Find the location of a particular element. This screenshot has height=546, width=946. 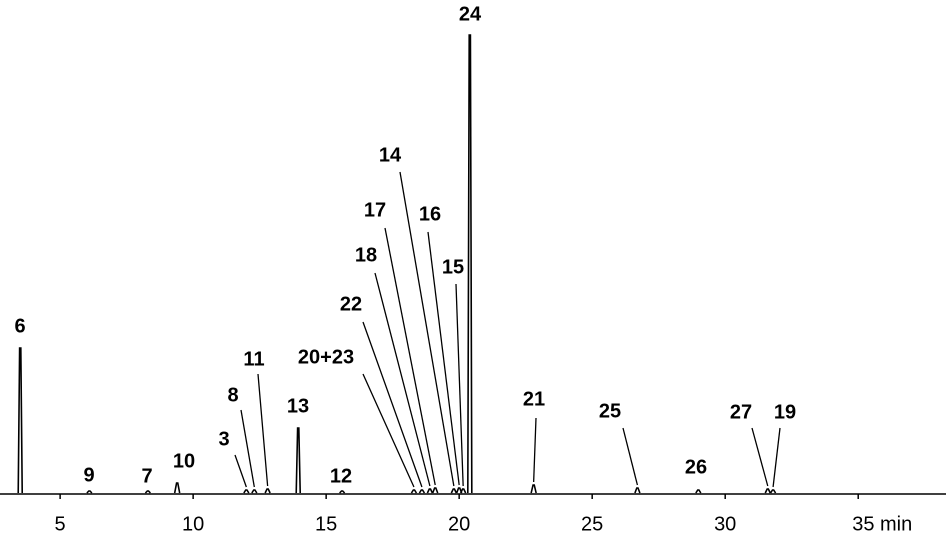

peak-label: 21 is located at coordinates (534, 399).